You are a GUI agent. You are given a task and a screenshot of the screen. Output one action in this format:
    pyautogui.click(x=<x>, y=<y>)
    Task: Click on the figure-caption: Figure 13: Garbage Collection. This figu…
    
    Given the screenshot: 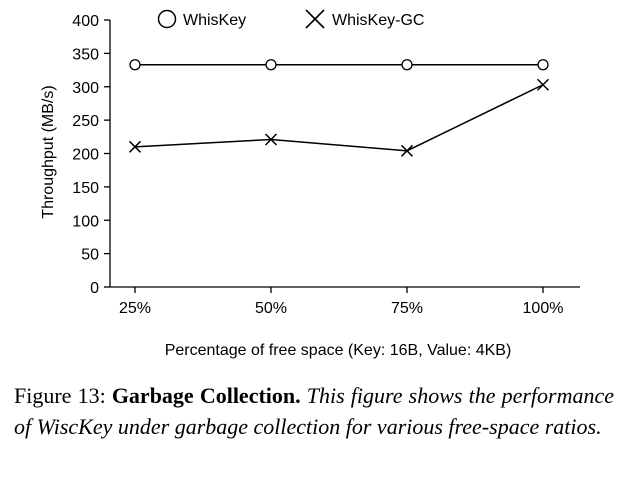 What is the action you would take?
    pyautogui.click(x=314, y=411)
    